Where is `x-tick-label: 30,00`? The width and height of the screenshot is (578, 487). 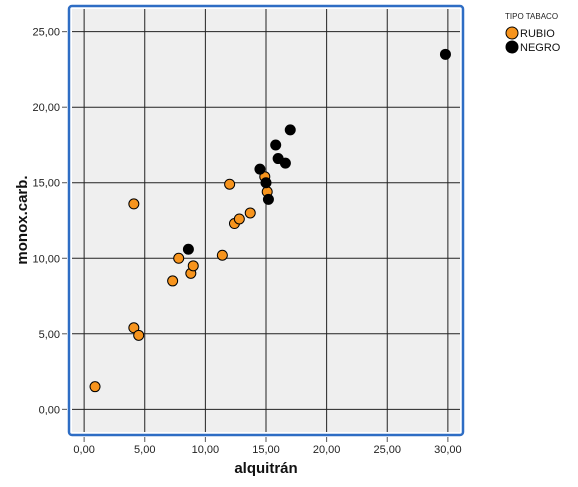
x-tick-label: 30,00 is located at coordinates (448, 450).